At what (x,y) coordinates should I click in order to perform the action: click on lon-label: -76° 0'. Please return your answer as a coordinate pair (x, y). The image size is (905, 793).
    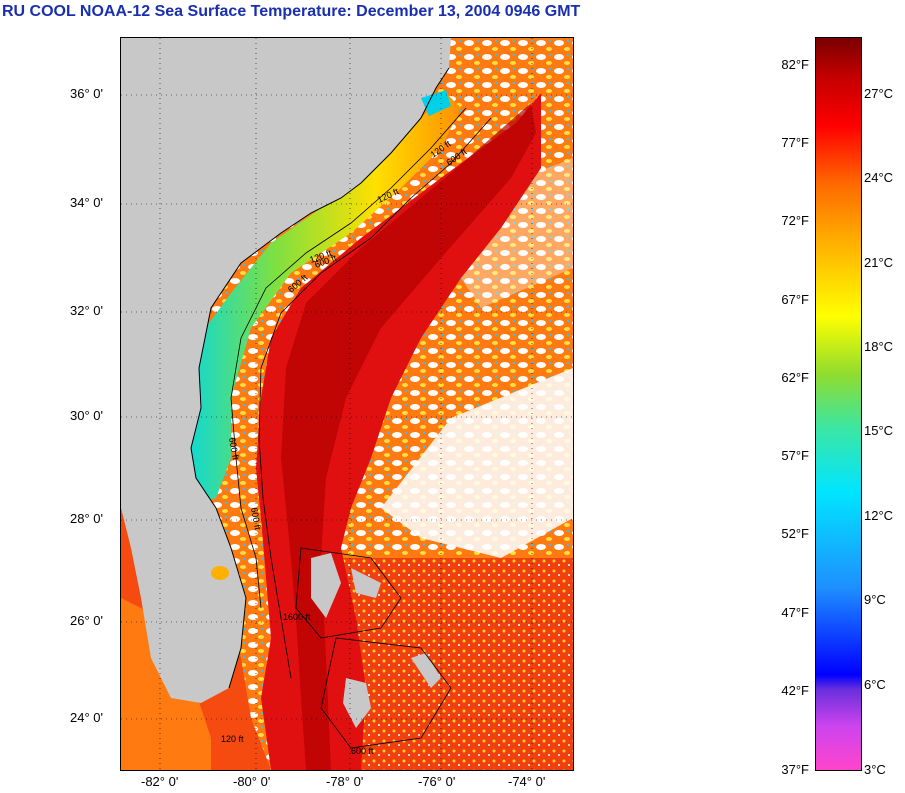
    Looking at the image, I should click on (437, 781).